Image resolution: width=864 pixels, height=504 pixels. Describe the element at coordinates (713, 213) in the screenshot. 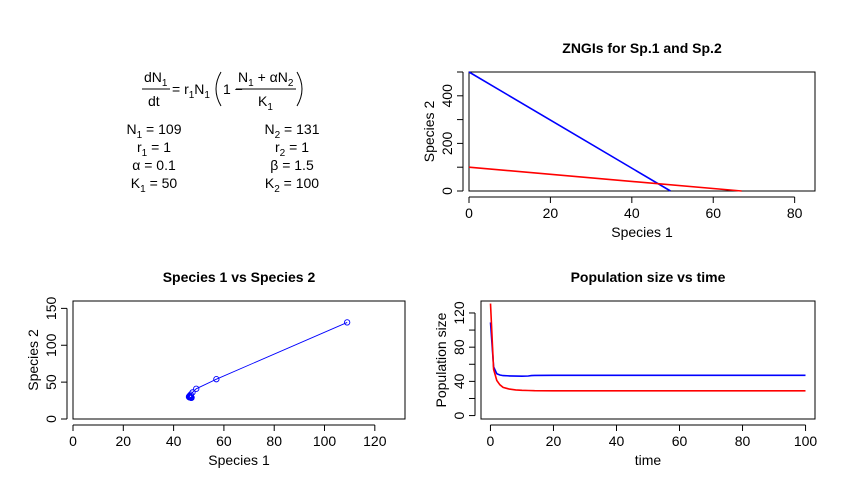

I see `zngi-x-tick-label: 60` at that location.